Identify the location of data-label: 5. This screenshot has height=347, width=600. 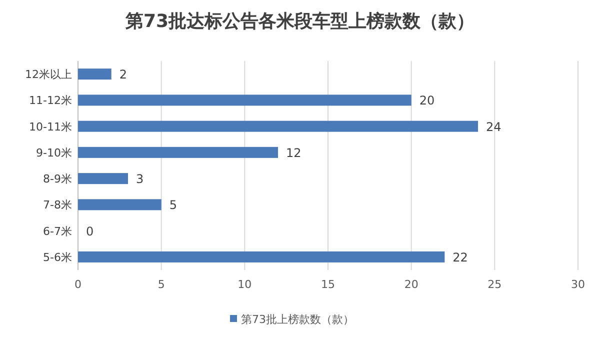
(173, 205).